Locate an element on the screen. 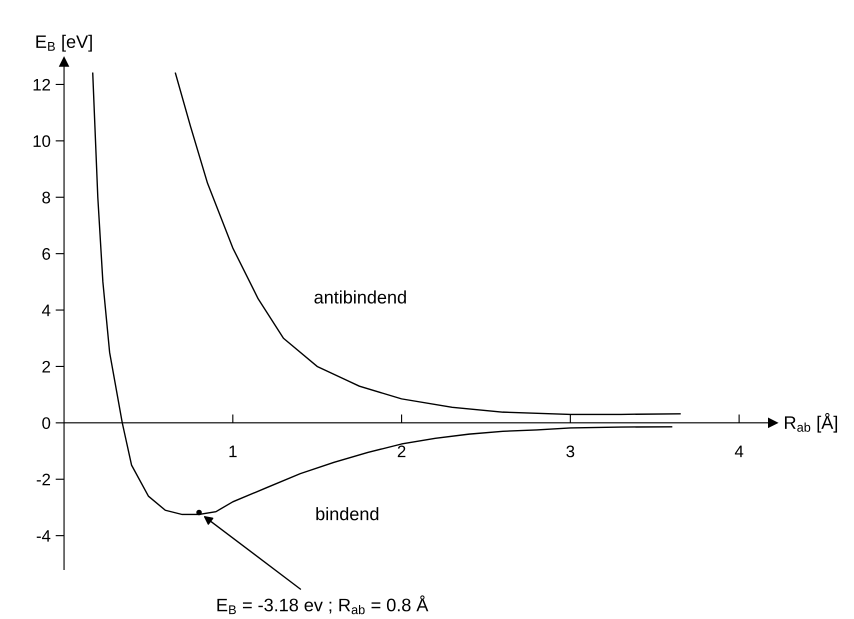 This screenshot has height=619, width=854. x-tick-label: 3 is located at coordinates (570, 452).